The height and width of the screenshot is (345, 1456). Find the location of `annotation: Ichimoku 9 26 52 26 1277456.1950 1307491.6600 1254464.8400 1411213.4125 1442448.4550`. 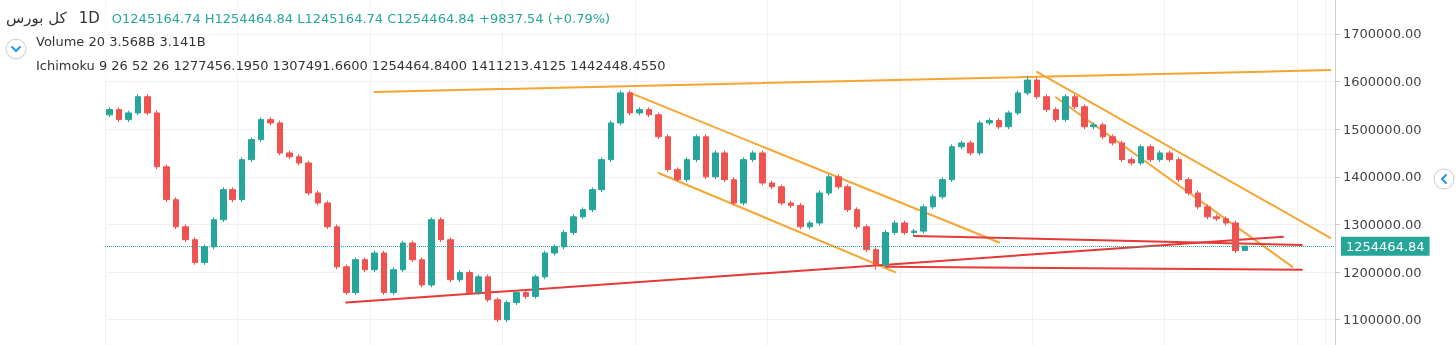

annotation: Ichimoku 9 26 52 26 1277456.1950 1307491.6600 1254464.8400 1411213.4125 1442448.4550 is located at coordinates (335, 66).